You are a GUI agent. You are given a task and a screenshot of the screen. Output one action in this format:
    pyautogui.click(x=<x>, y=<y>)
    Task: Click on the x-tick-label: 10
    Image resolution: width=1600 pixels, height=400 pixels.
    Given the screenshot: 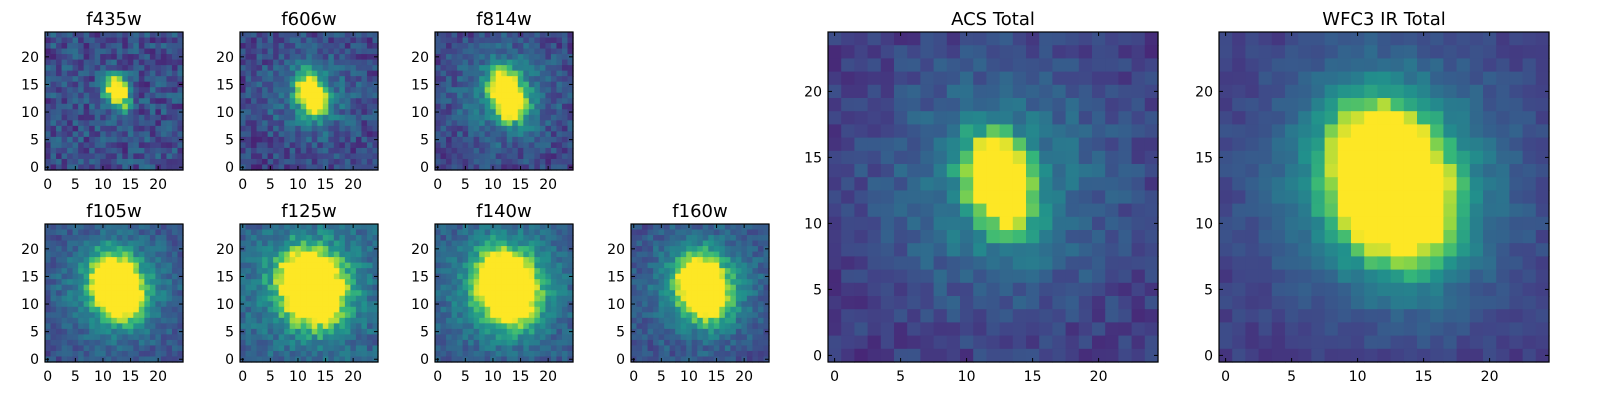 What is the action you would take?
    pyautogui.click(x=689, y=377)
    